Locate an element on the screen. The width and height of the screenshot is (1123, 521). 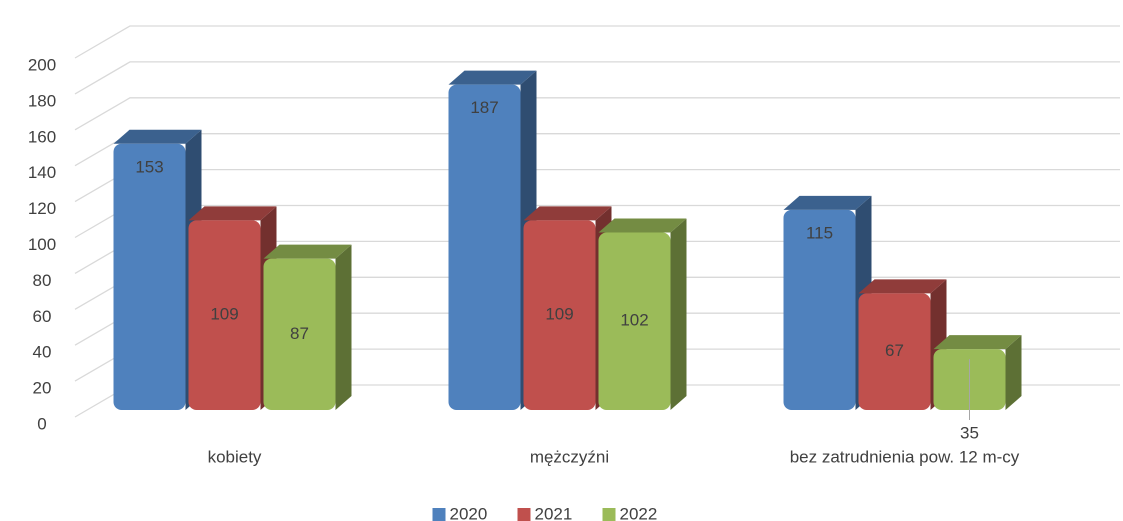
y-tick-label: 120 is located at coordinates (42, 208).